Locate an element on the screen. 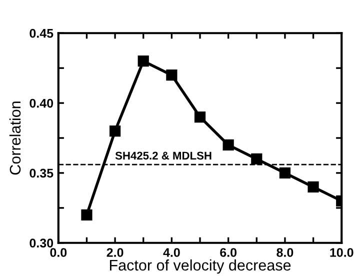  y-tick-label: 0.45 is located at coordinates (42, 33).